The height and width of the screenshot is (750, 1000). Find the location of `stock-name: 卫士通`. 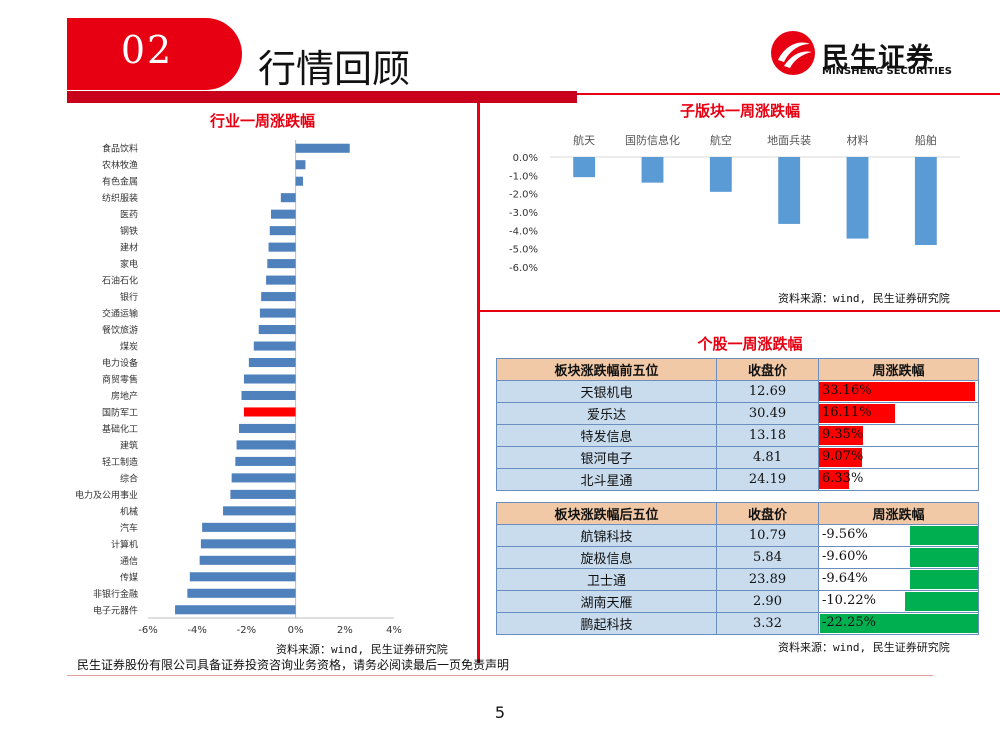

stock-name: 卫士通 is located at coordinates (606, 579).